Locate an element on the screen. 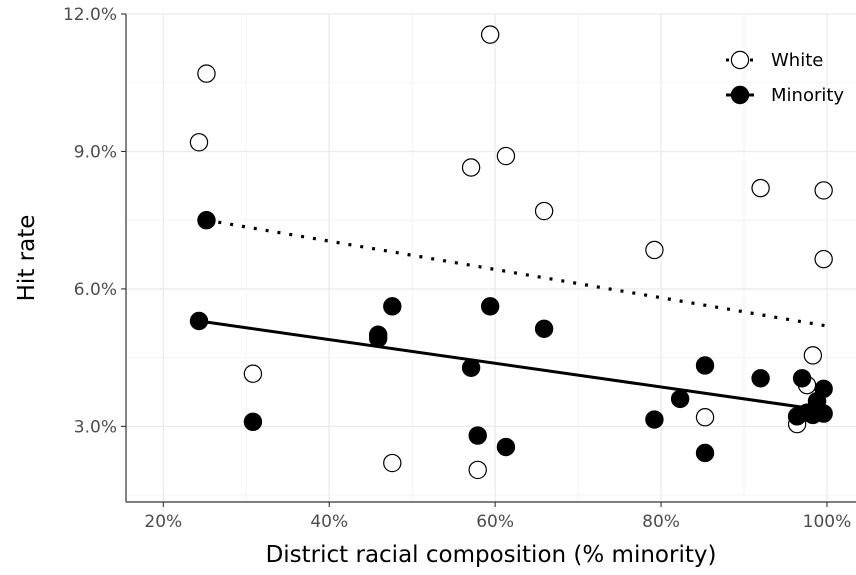 Image resolution: width=856 pixels, height=575 pixels. x-tick-label: 80% is located at coordinates (661, 522).